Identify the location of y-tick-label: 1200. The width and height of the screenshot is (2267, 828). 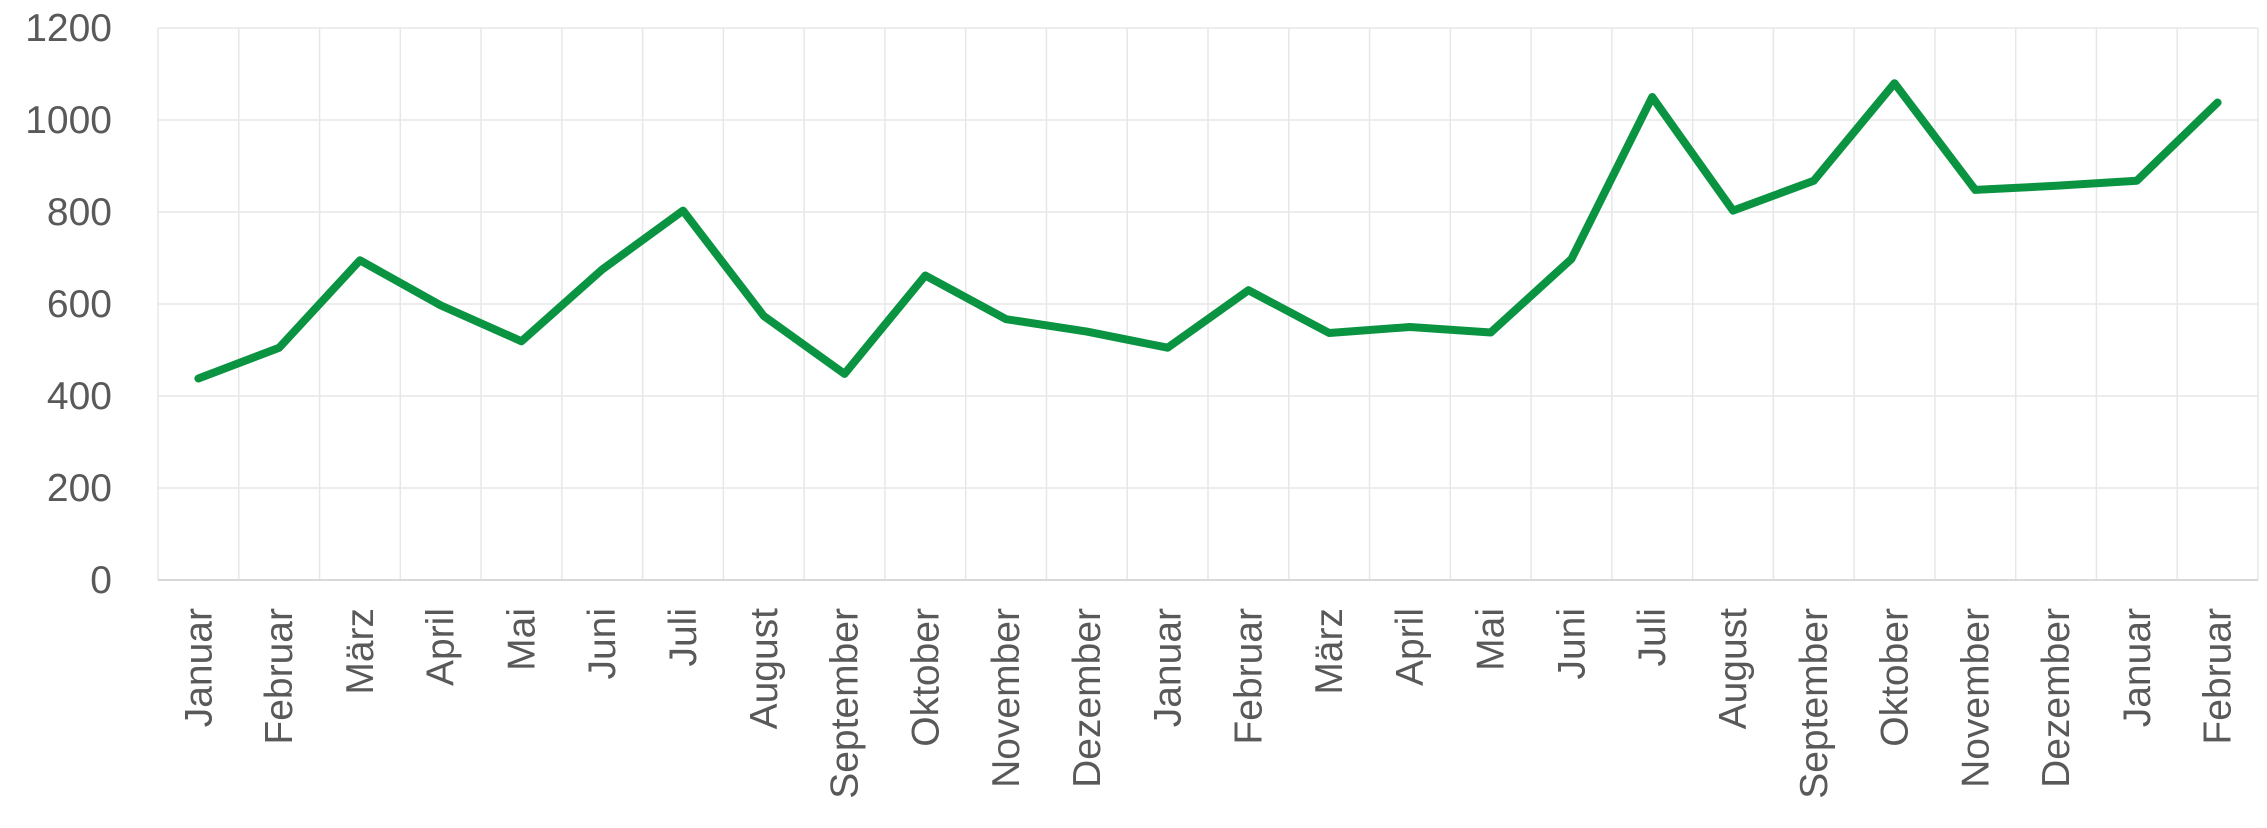
(68, 28).